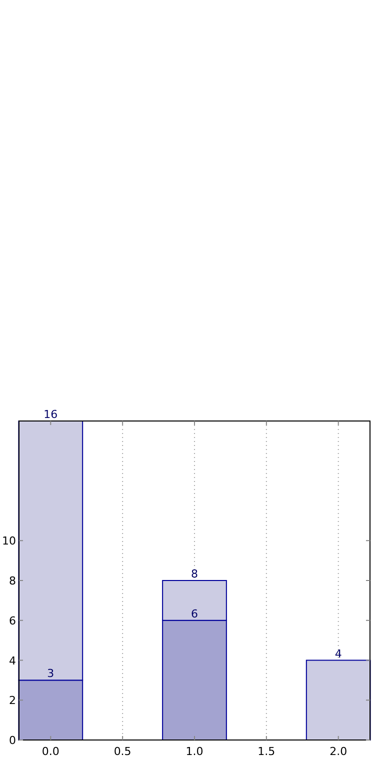 This screenshot has height=780, width=390. I want to click on total-label: 4, so click(338, 653).